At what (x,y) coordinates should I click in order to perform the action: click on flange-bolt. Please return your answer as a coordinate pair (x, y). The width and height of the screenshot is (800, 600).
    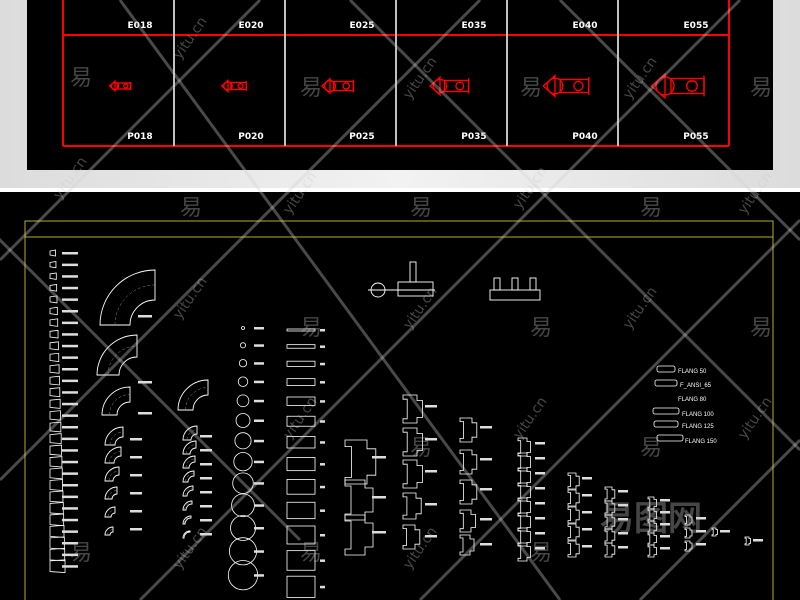
    Looking at the image, I should click on (533, 284).